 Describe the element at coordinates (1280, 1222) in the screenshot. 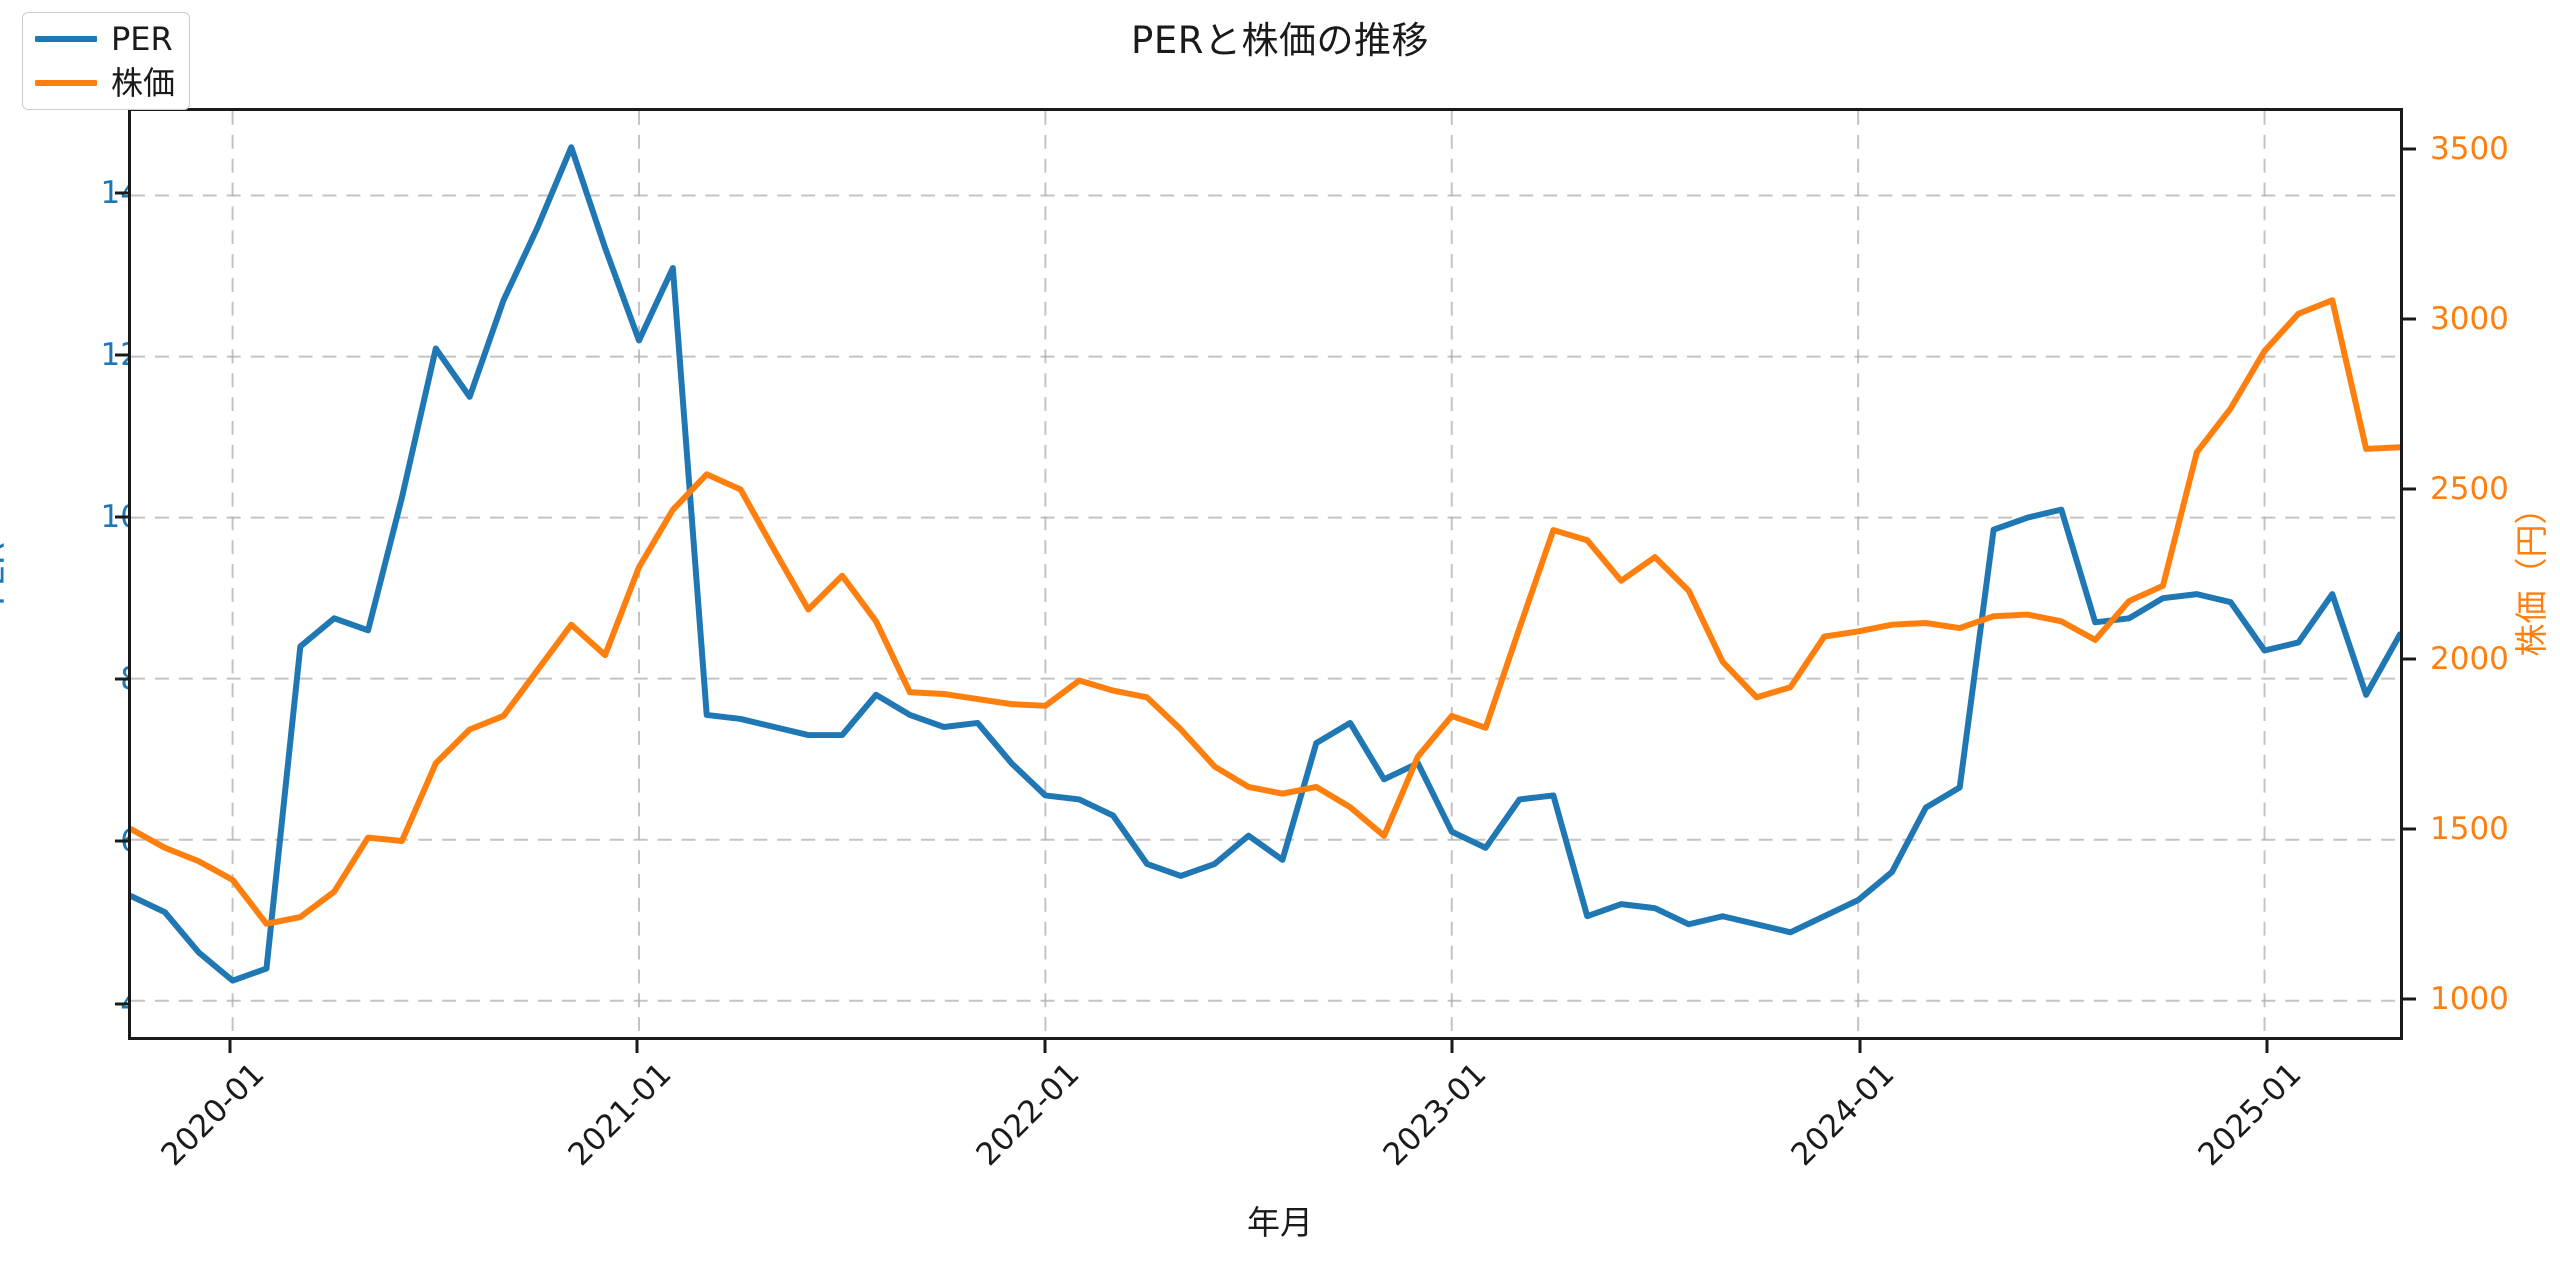

I see `x-axis-label: 年月` at that location.